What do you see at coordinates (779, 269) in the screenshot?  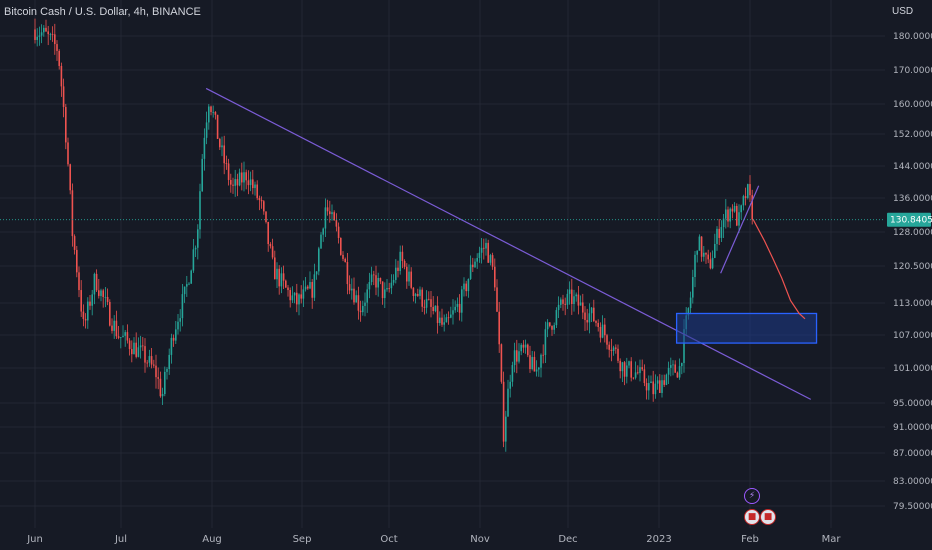 I see `projection-path` at bounding box center [779, 269].